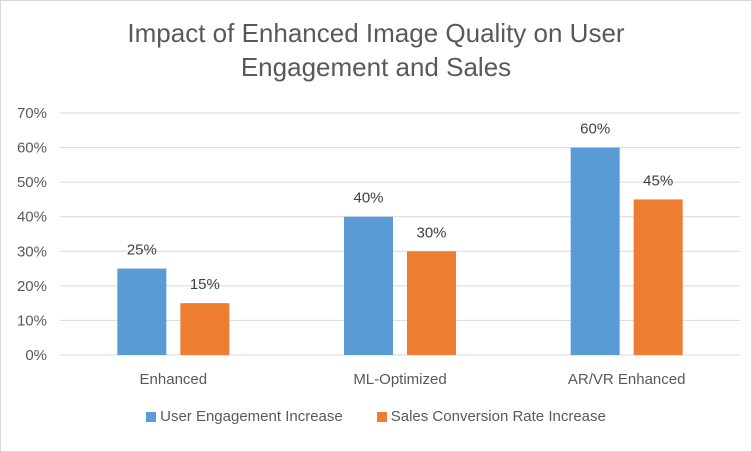  I want to click on legend-label-sales: Sales Conversion Rate Increase, so click(498, 416).